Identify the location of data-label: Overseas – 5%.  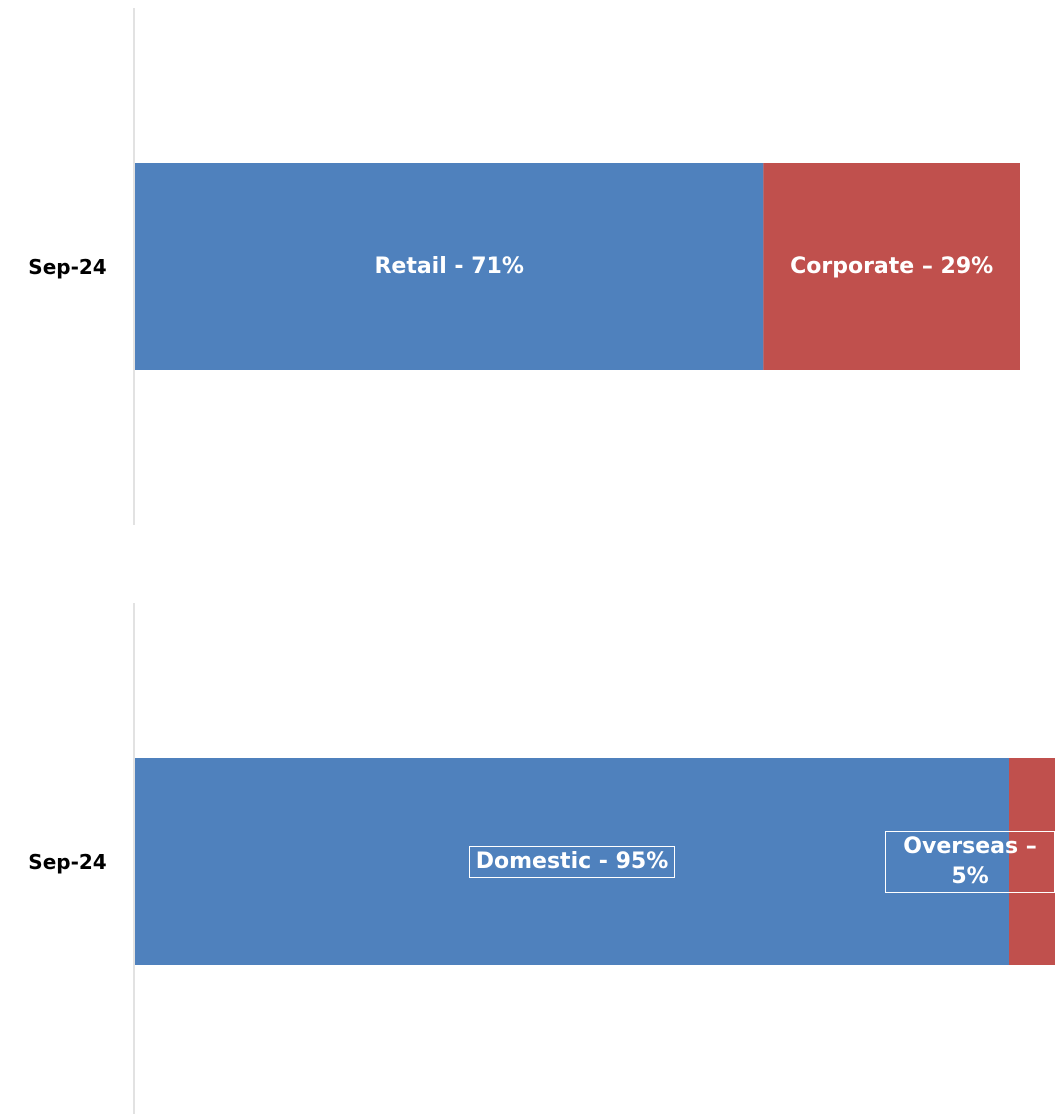
(970, 861).